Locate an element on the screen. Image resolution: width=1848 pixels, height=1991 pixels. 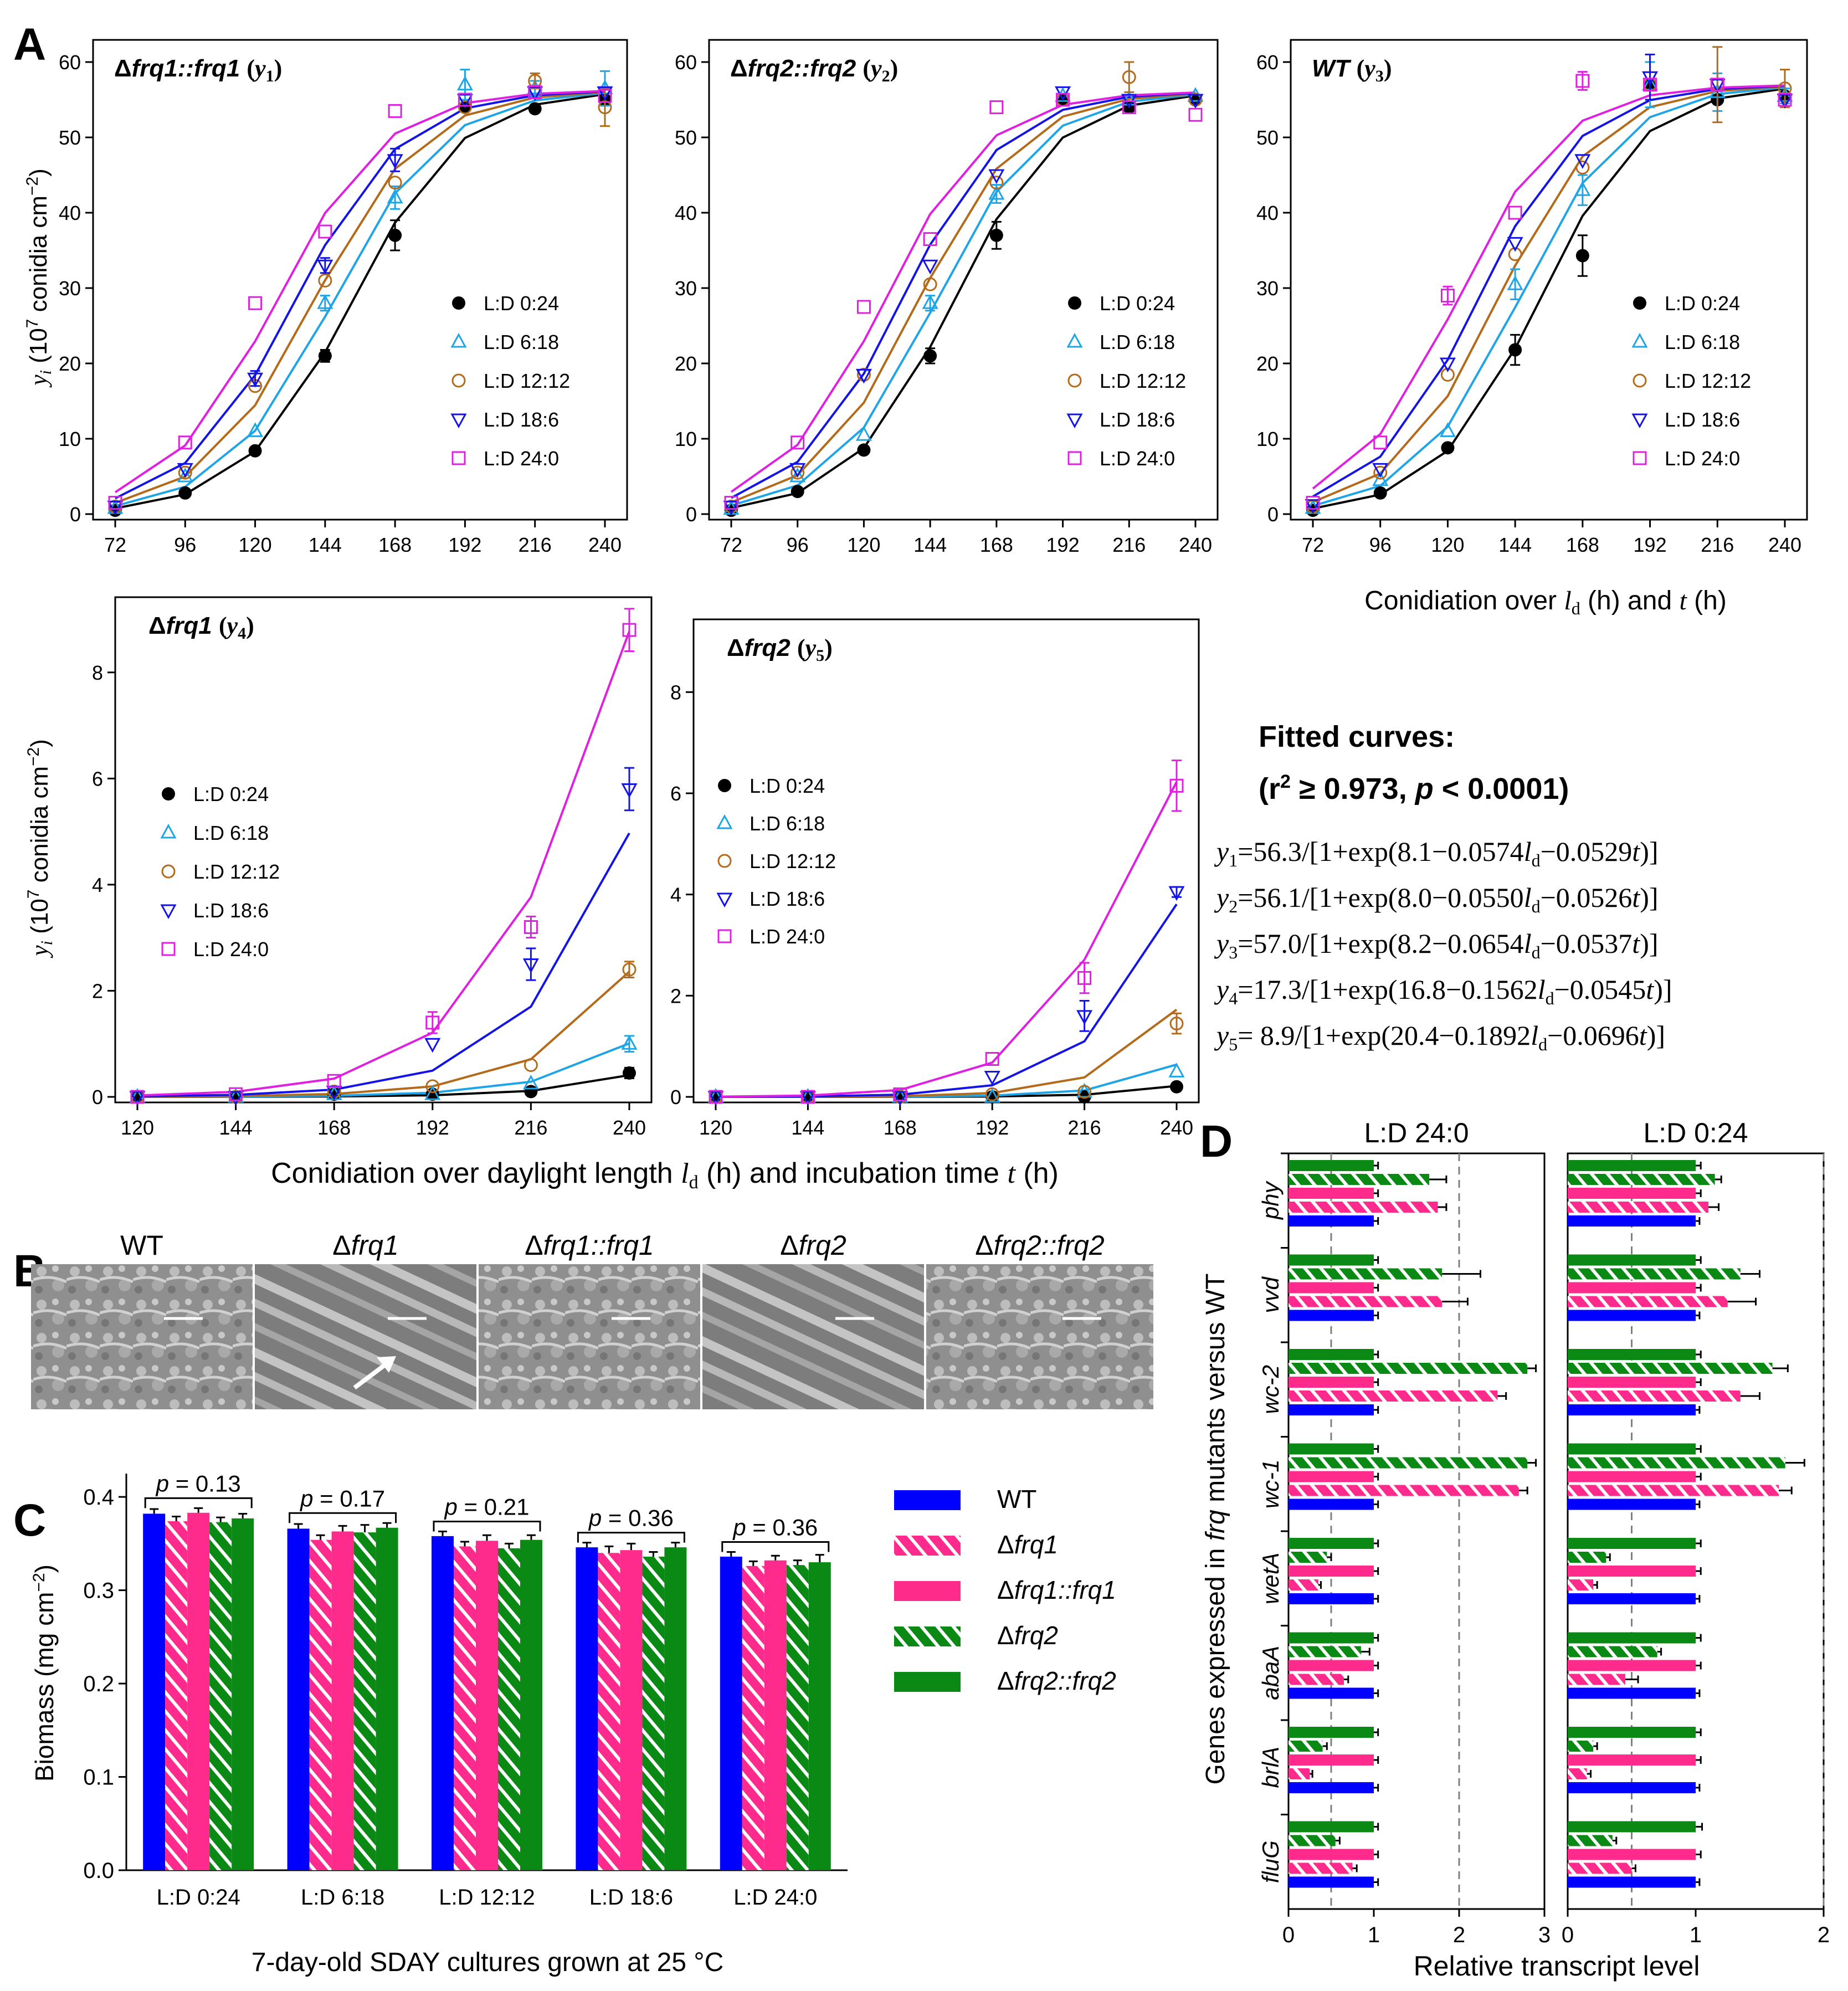
d-y-axis-label: Genes expressed in frq mutants versus WT is located at coordinates (1215, 1528).